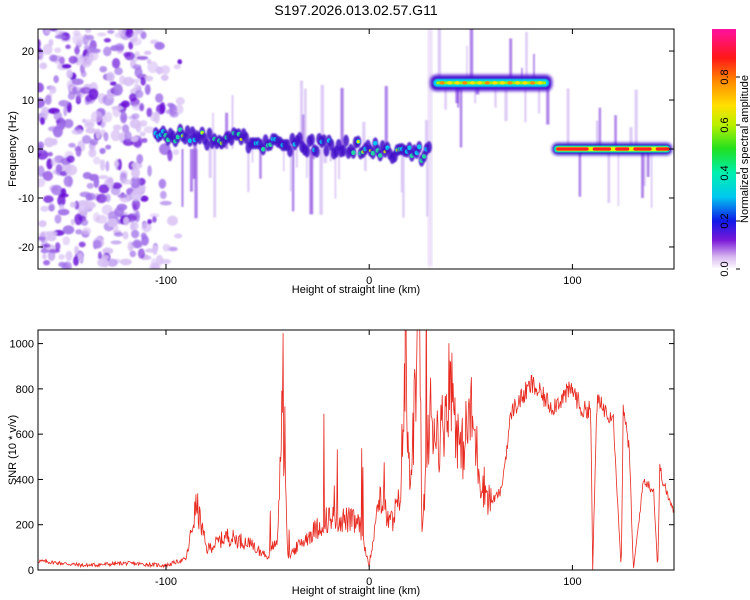 The image size is (750, 600). What do you see at coordinates (355, 10) in the screenshot?
I see `figure-title: S197.2026.013.02.57.G11` at bounding box center [355, 10].